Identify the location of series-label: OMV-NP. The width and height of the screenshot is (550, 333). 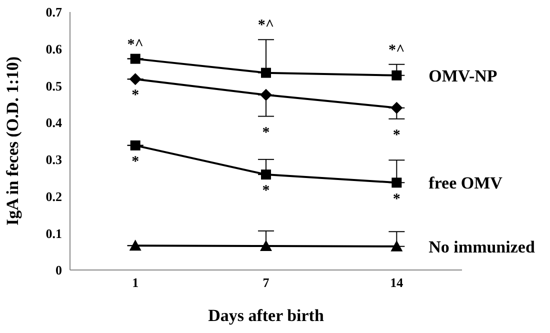
(463, 76).